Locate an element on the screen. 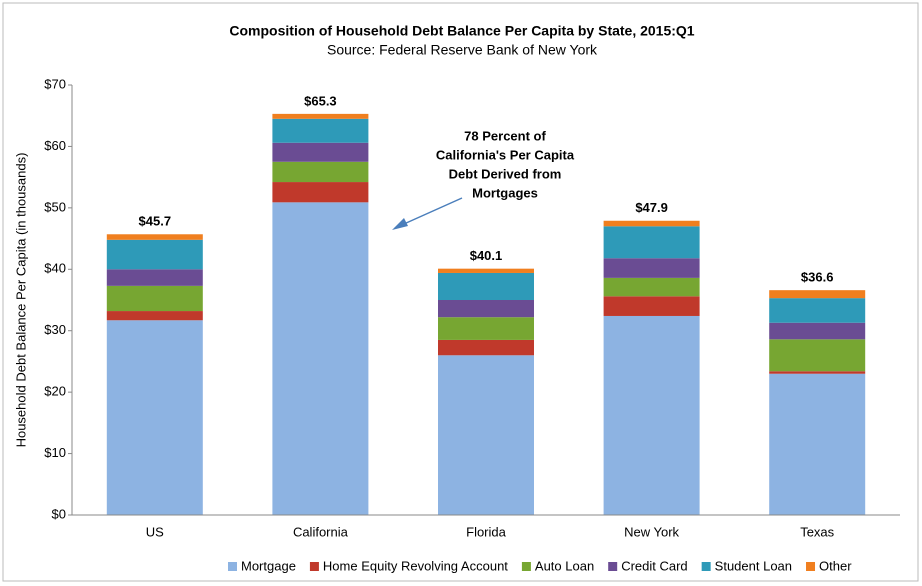 This screenshot has height=586, width=922. annotation-arrowhead is located at coordinates (400, 224).